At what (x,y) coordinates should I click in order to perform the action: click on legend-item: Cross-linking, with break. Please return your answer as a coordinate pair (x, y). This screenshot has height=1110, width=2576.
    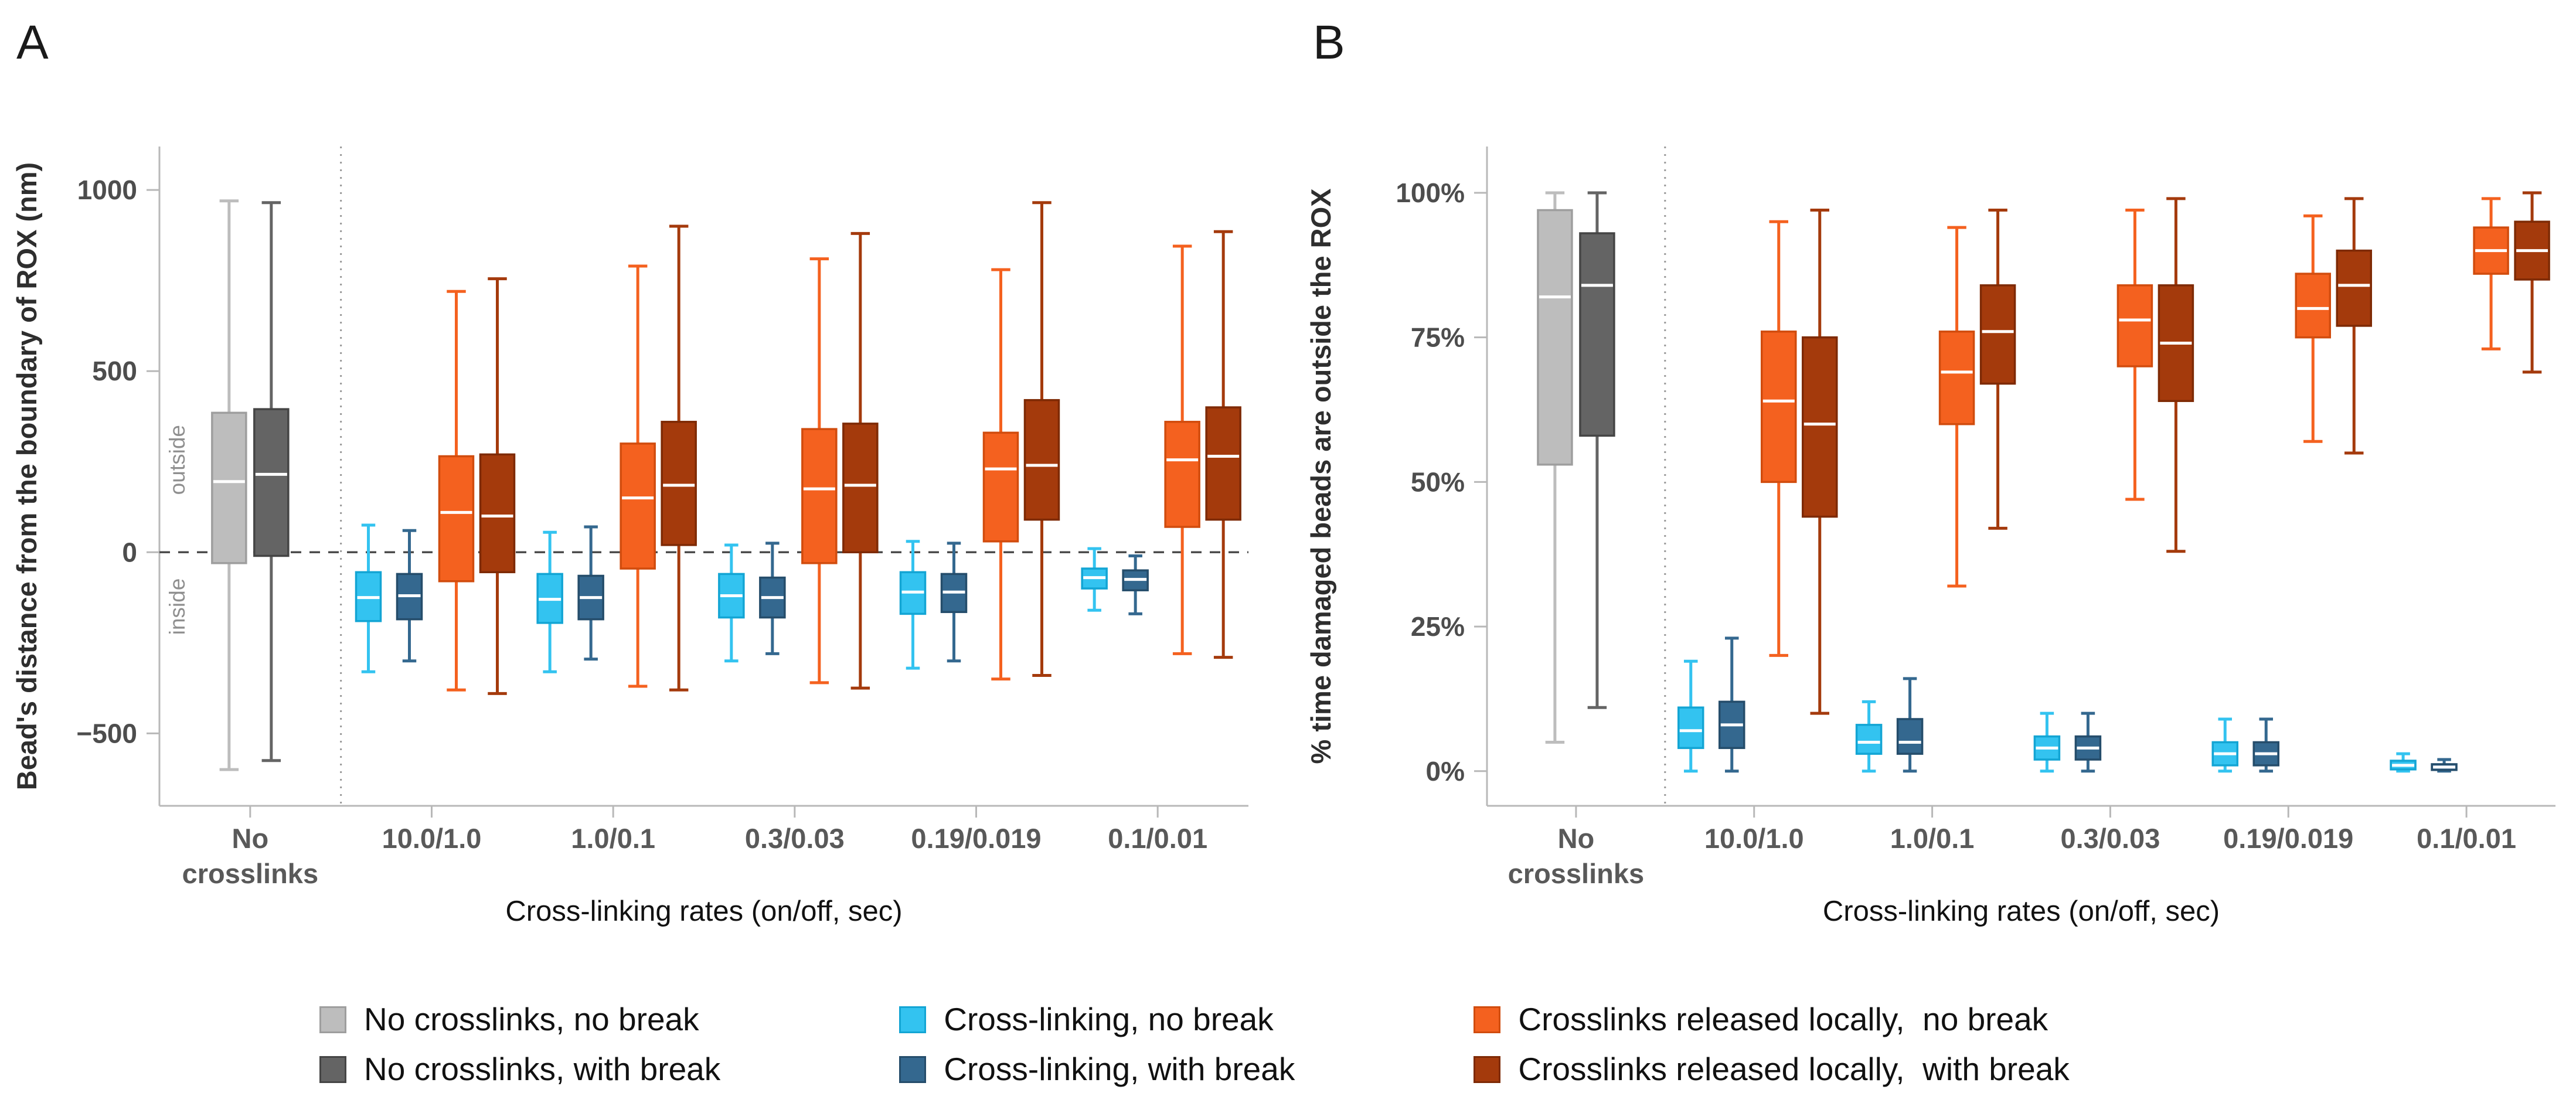
    Looking at the image, I should click on (1097, 1069).